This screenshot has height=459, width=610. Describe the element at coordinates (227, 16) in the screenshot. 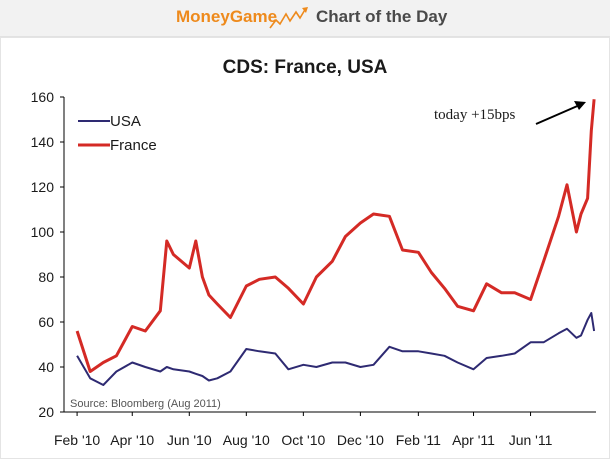

I see `brand-logo-text: MoneyGame` at that location.